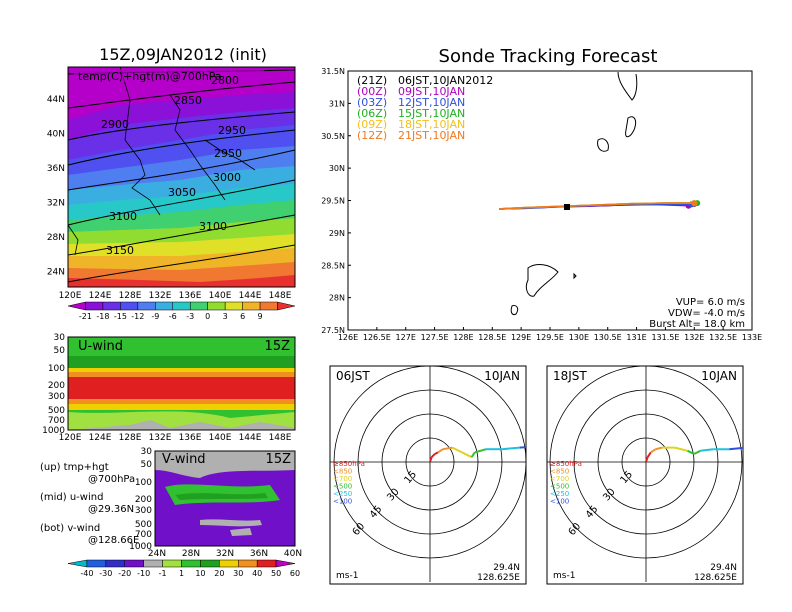  I want to click on wind-colorbar-label: -40, so click(86, 573).